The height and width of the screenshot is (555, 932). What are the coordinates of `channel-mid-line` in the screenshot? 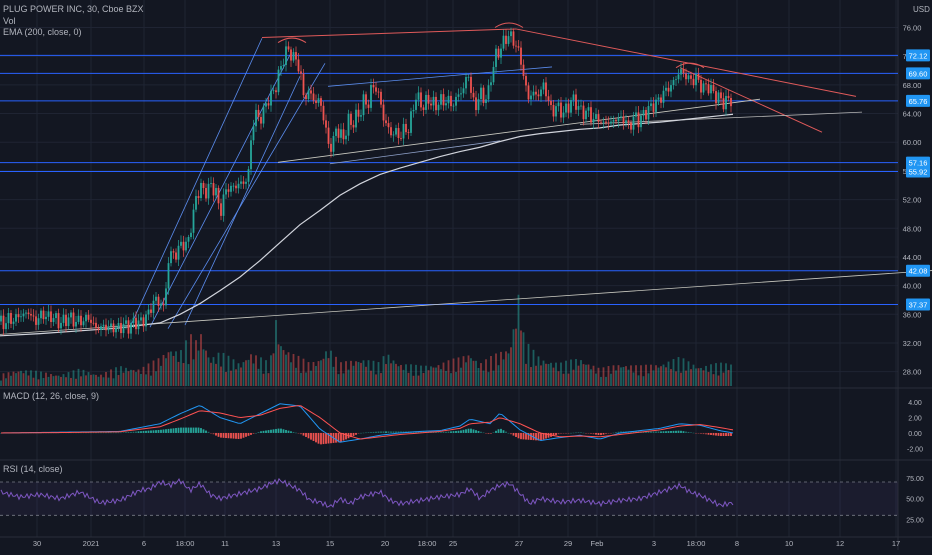 It's located at (220, 191).